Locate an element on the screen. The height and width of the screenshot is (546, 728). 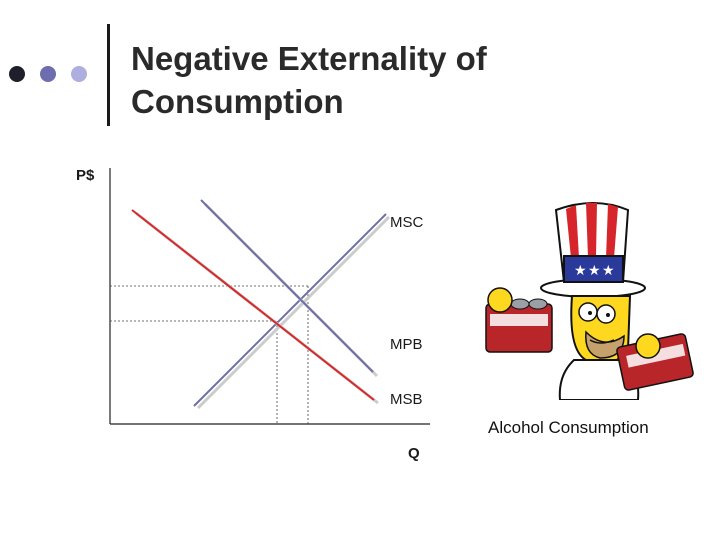
homer-cartoon: ★ ★ ★ is located at coordinates (589, 301).